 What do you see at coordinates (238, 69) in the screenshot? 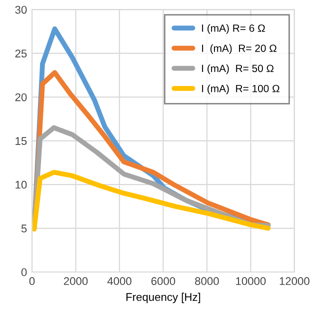
I see `legend-label: I (mA) R= 50 Ω` at bounding box center [238, 69].